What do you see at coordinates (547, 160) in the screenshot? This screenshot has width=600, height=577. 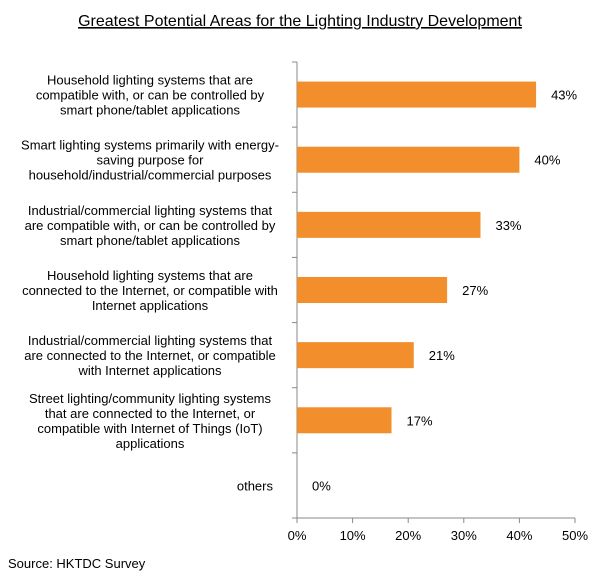 I see `data-label: 40%` at bounding box center [547, 160].